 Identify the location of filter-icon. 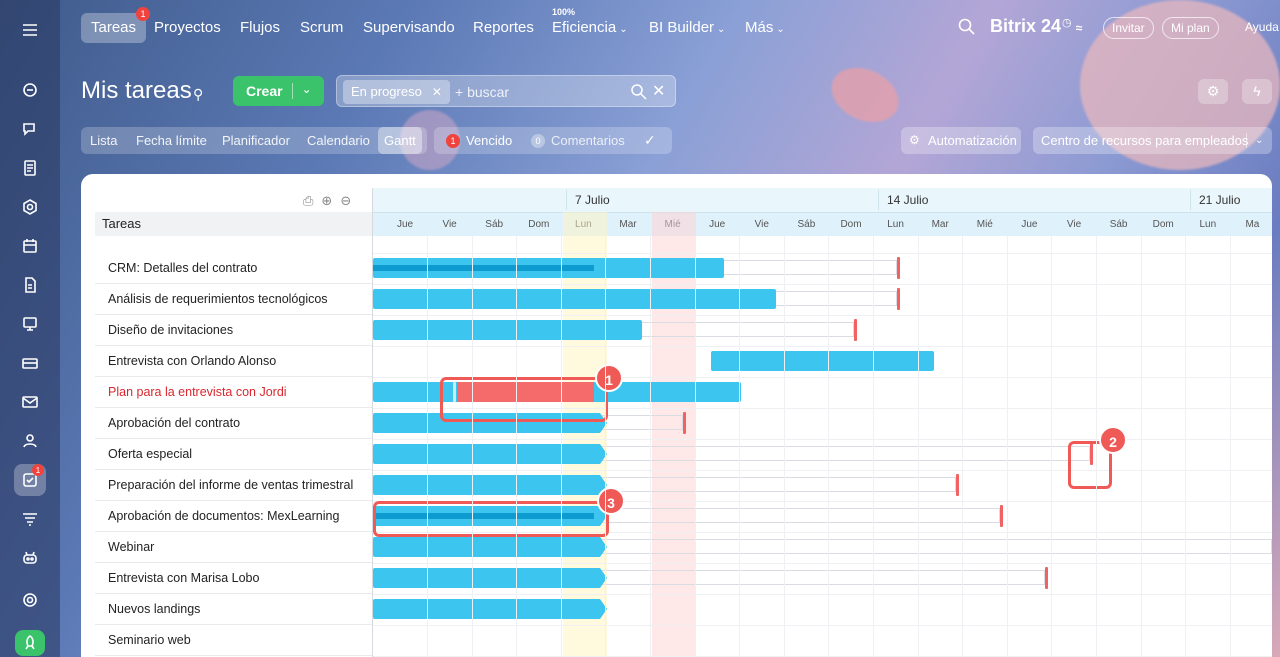
(30, 519).